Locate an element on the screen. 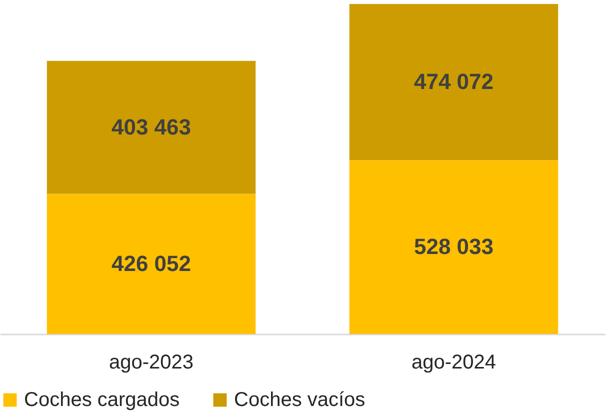 This screenshot has height=418, width=607. data-label: 528 033 is located at coordinates (454, 247).